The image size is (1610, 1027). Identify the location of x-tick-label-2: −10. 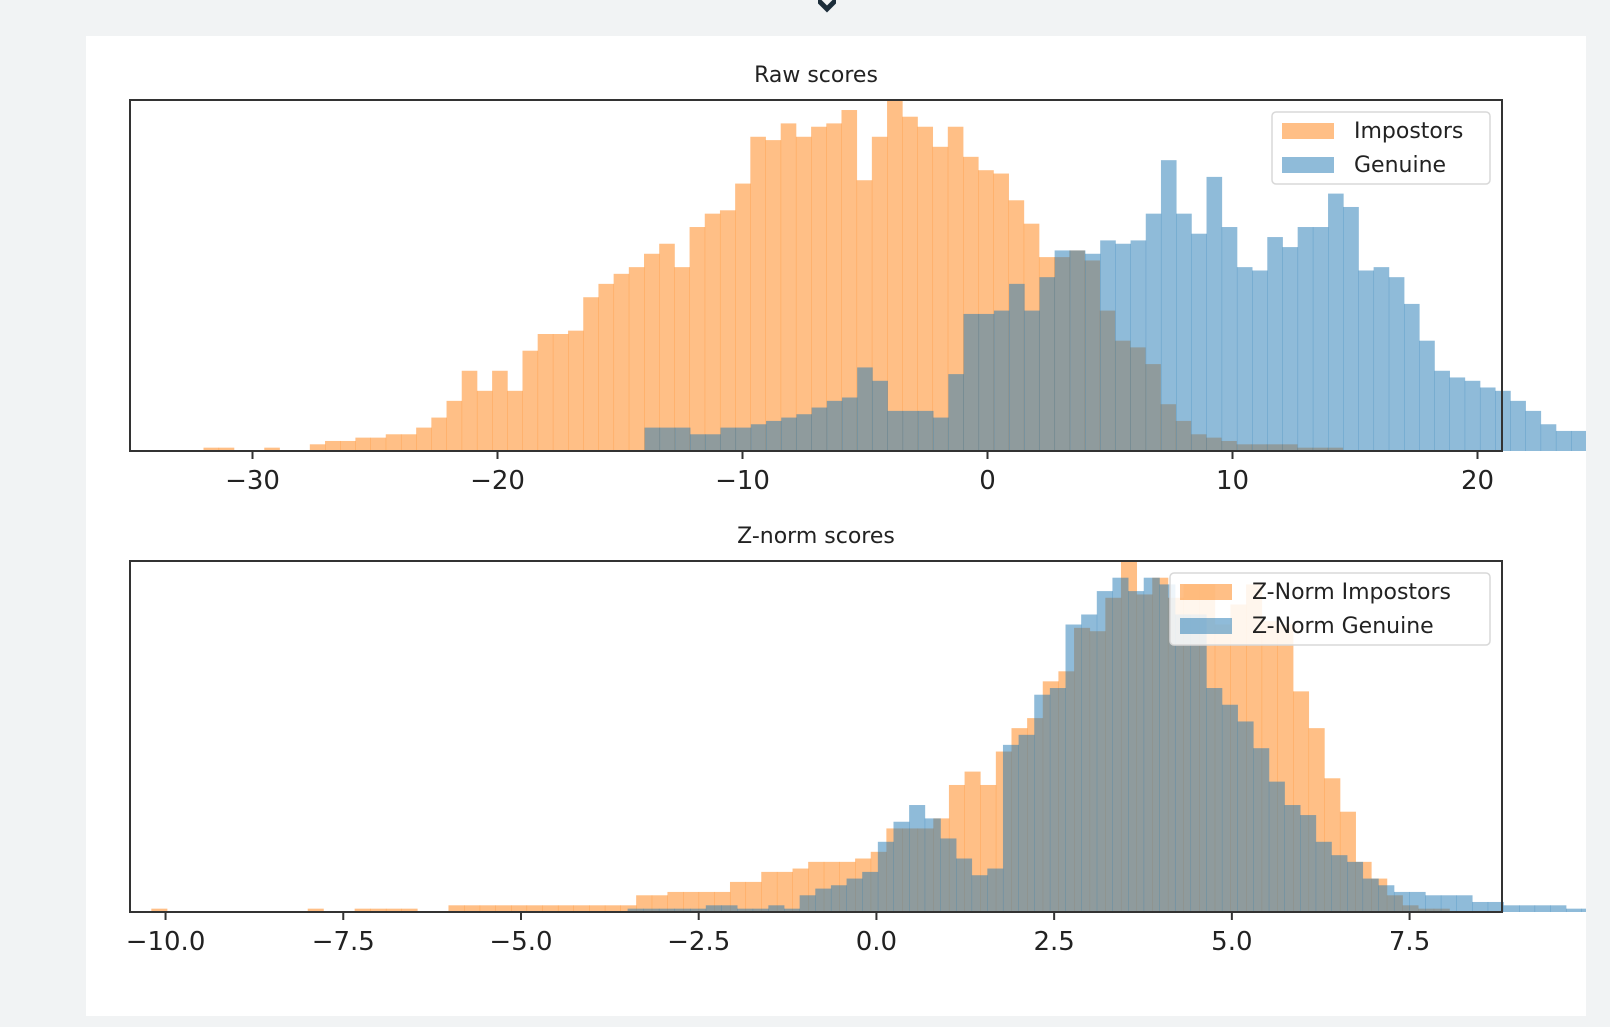
(742, 481).